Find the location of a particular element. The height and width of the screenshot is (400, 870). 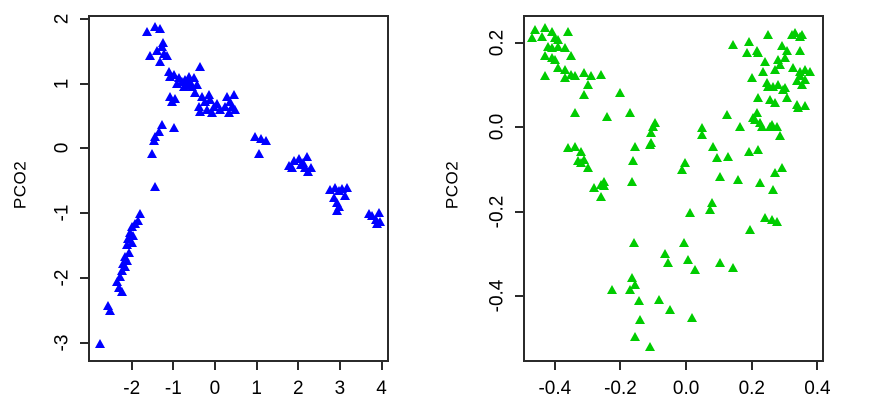

y-tick-label: -0.2 is located at coordinates (497, 212).